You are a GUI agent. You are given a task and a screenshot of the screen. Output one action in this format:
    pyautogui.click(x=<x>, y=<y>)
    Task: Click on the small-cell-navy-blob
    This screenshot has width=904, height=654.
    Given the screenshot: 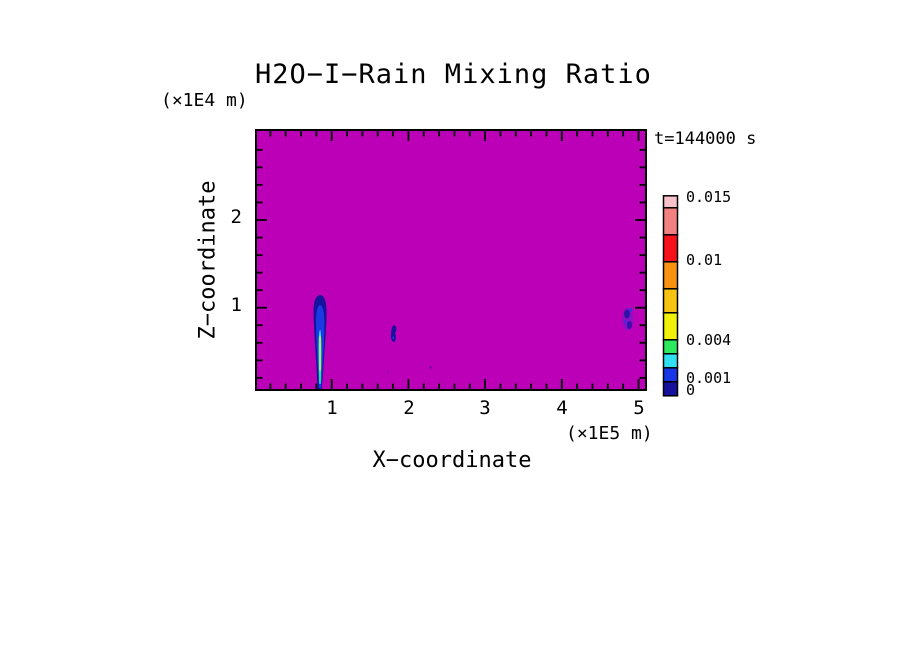 What is the action you would take?
    pyautogui.click(x=393, y=333)
    